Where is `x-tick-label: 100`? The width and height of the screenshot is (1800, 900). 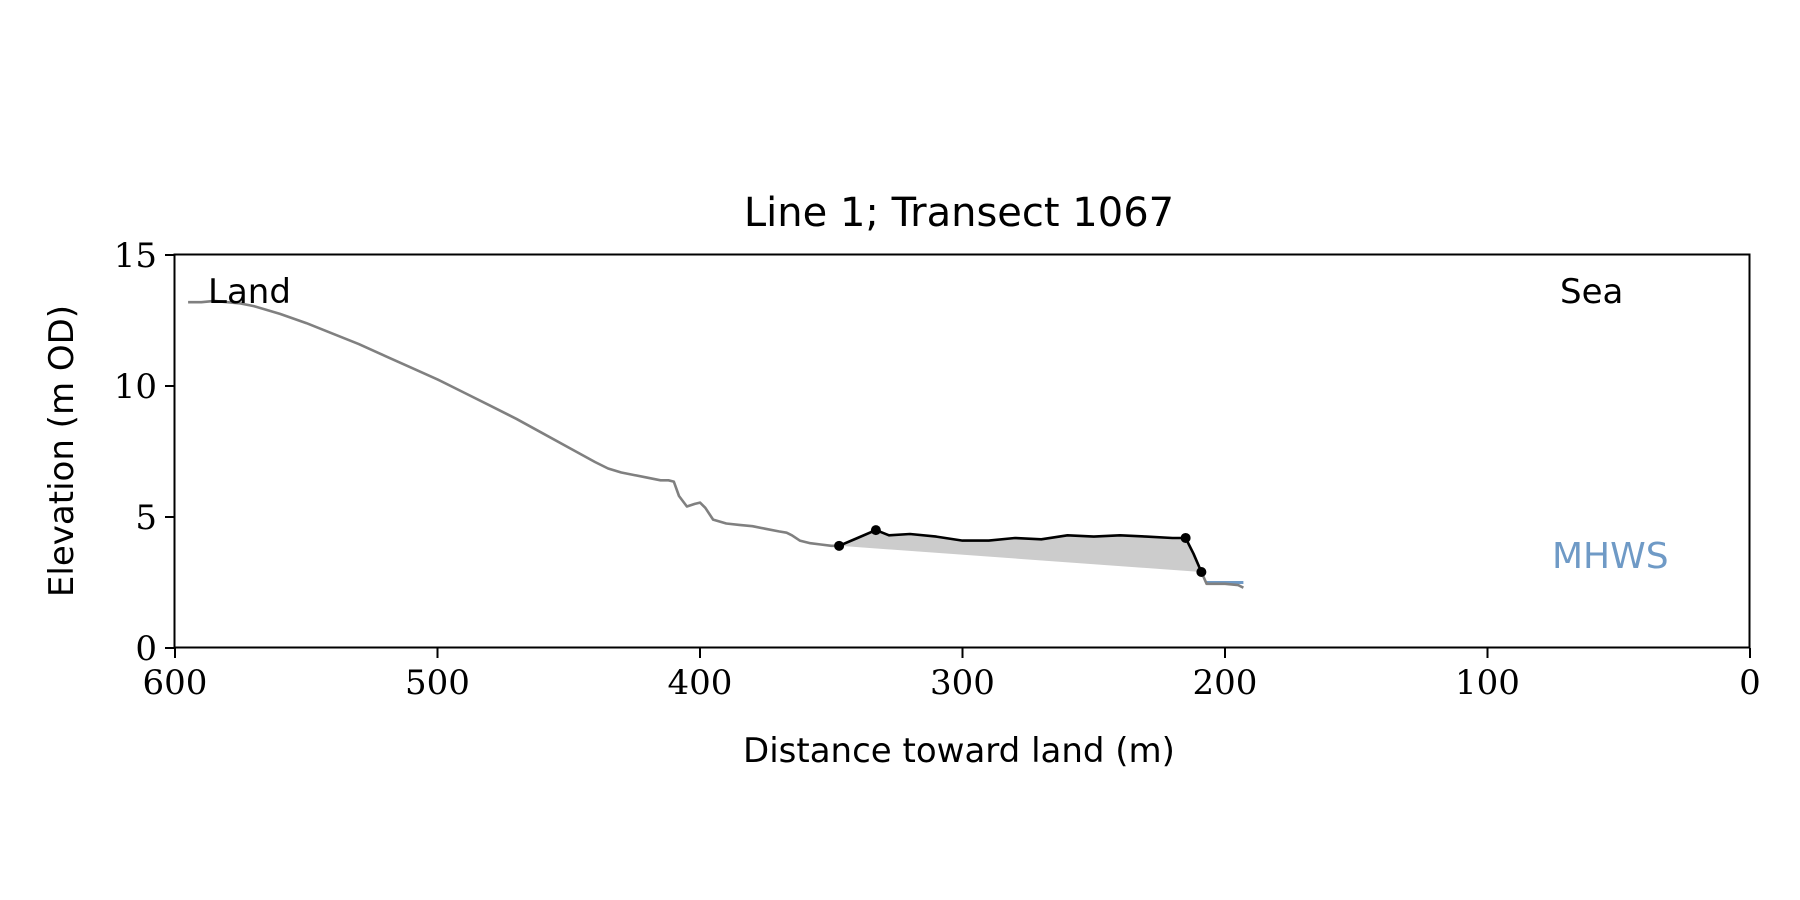
x-tick-label: 100 is located at coordinates (1487, 683).